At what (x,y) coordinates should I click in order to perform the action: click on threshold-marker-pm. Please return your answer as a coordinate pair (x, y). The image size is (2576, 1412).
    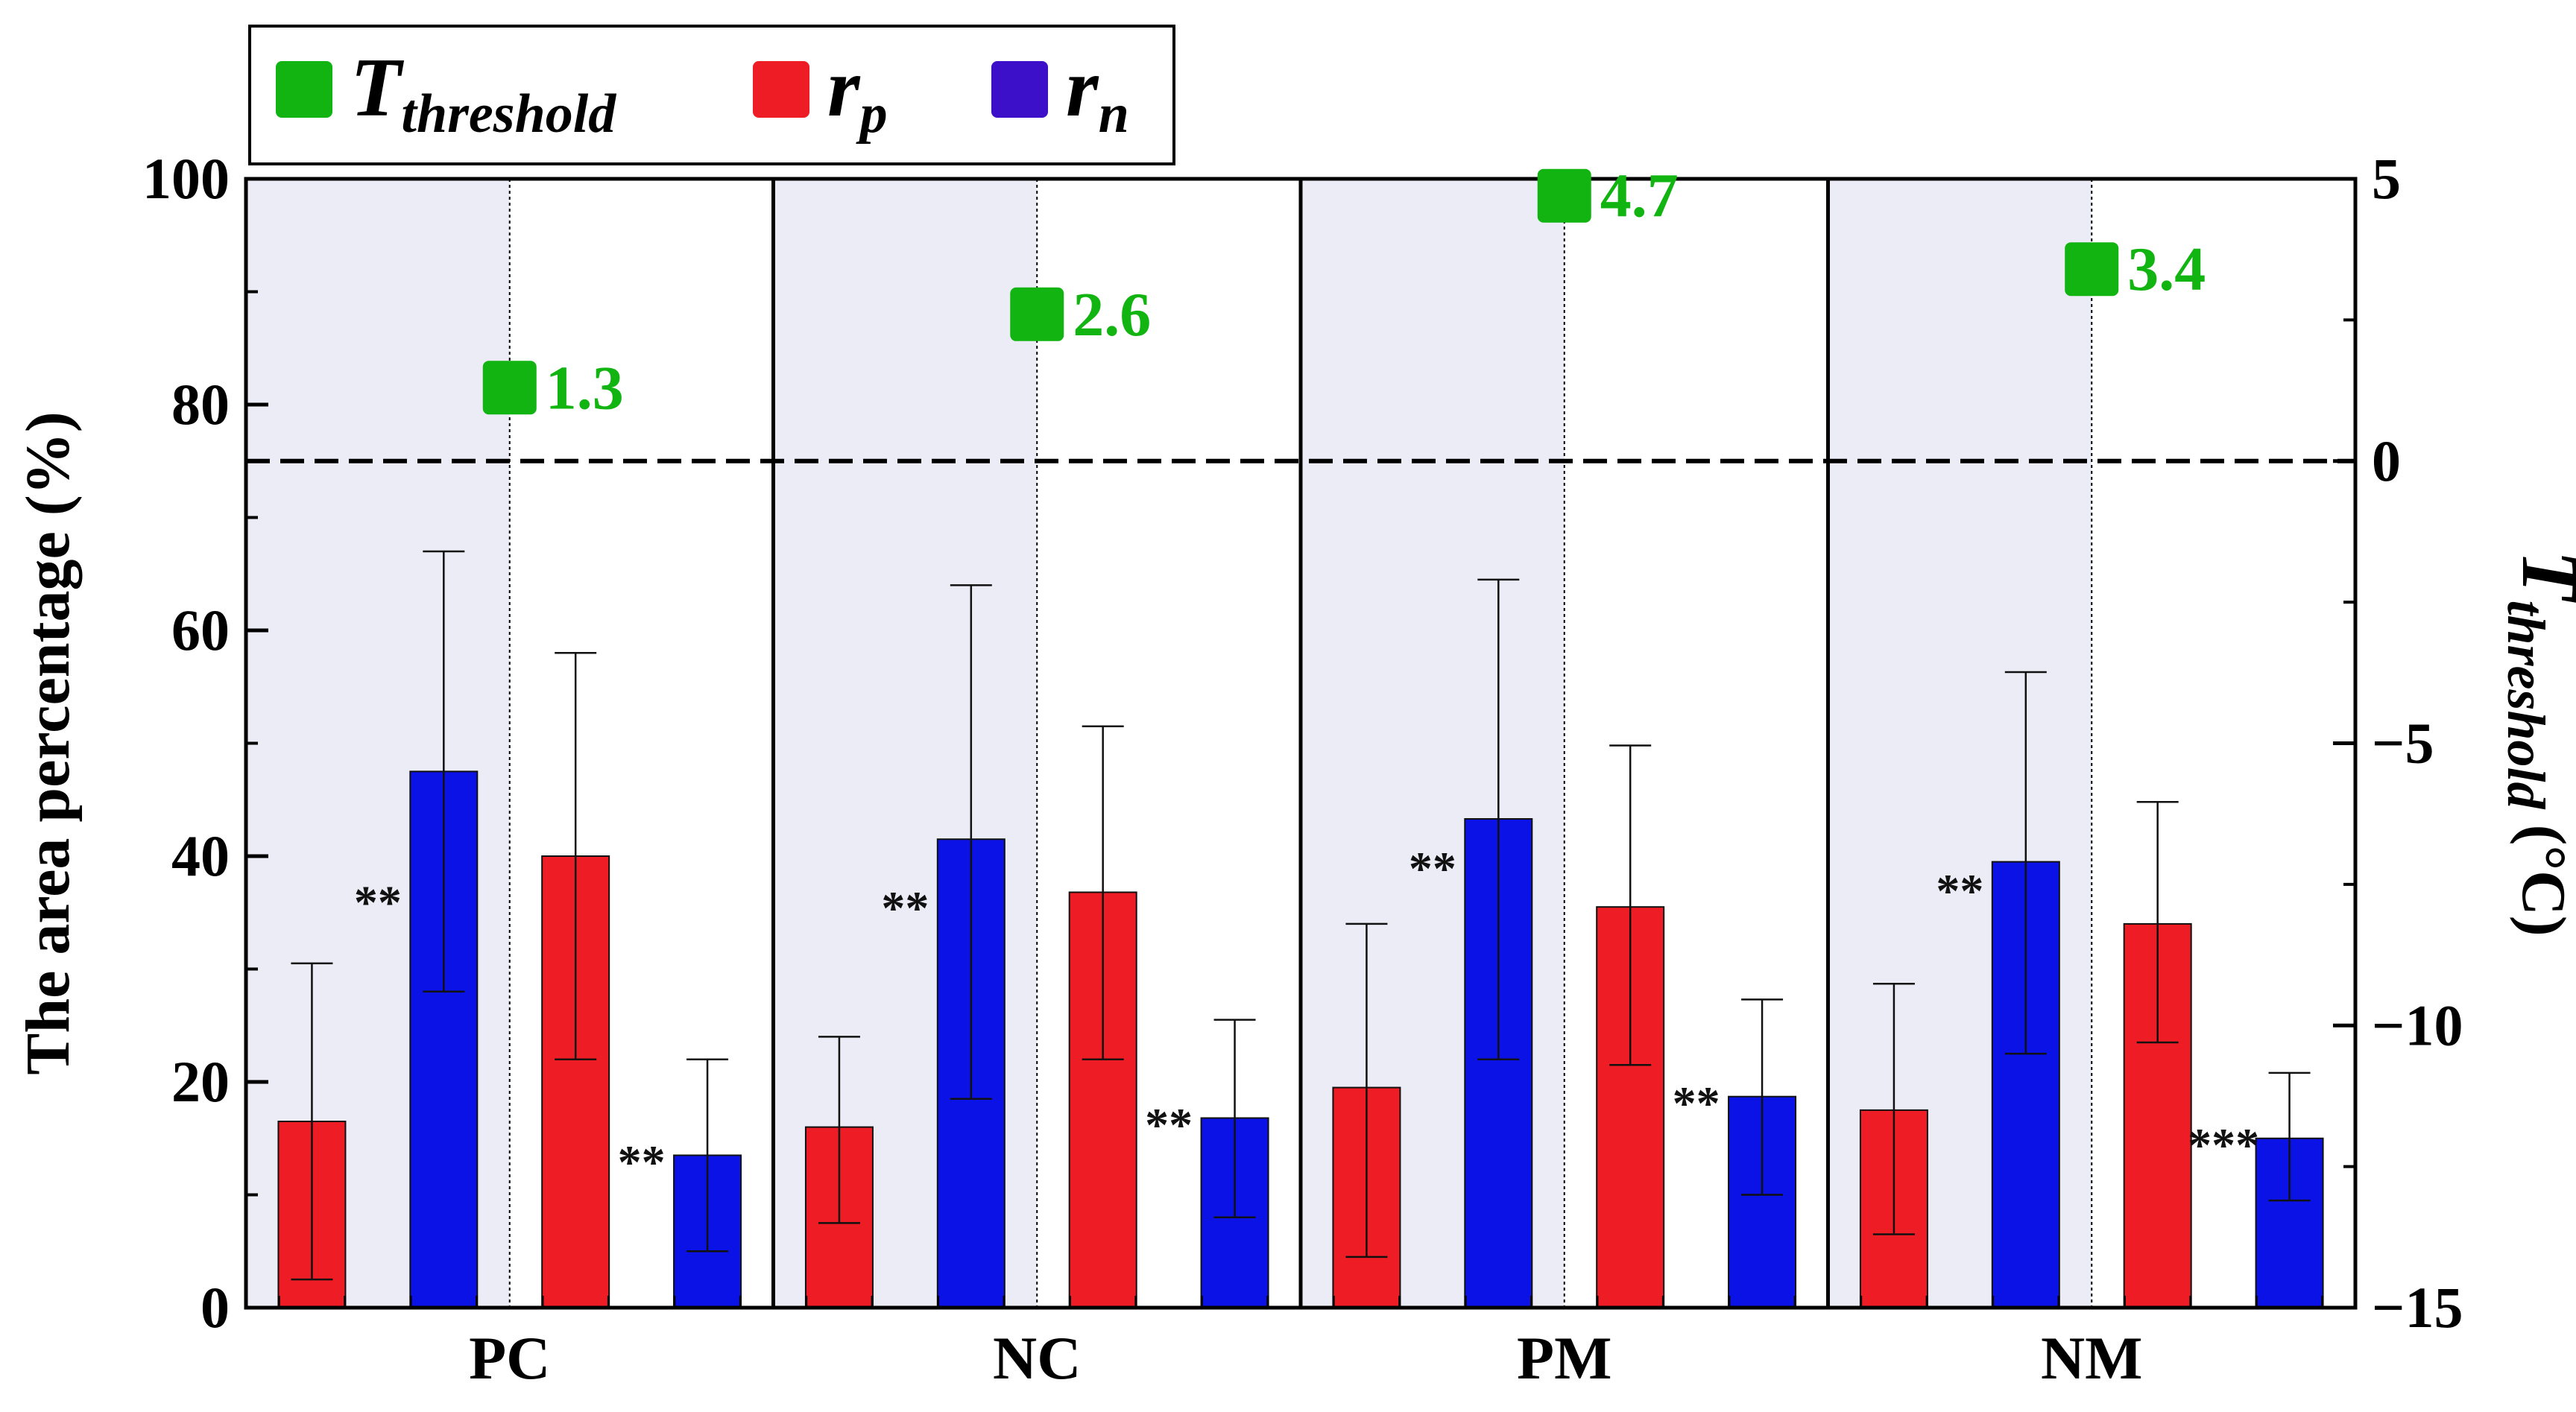
    Looking at the image, I should click on (1564, 195).